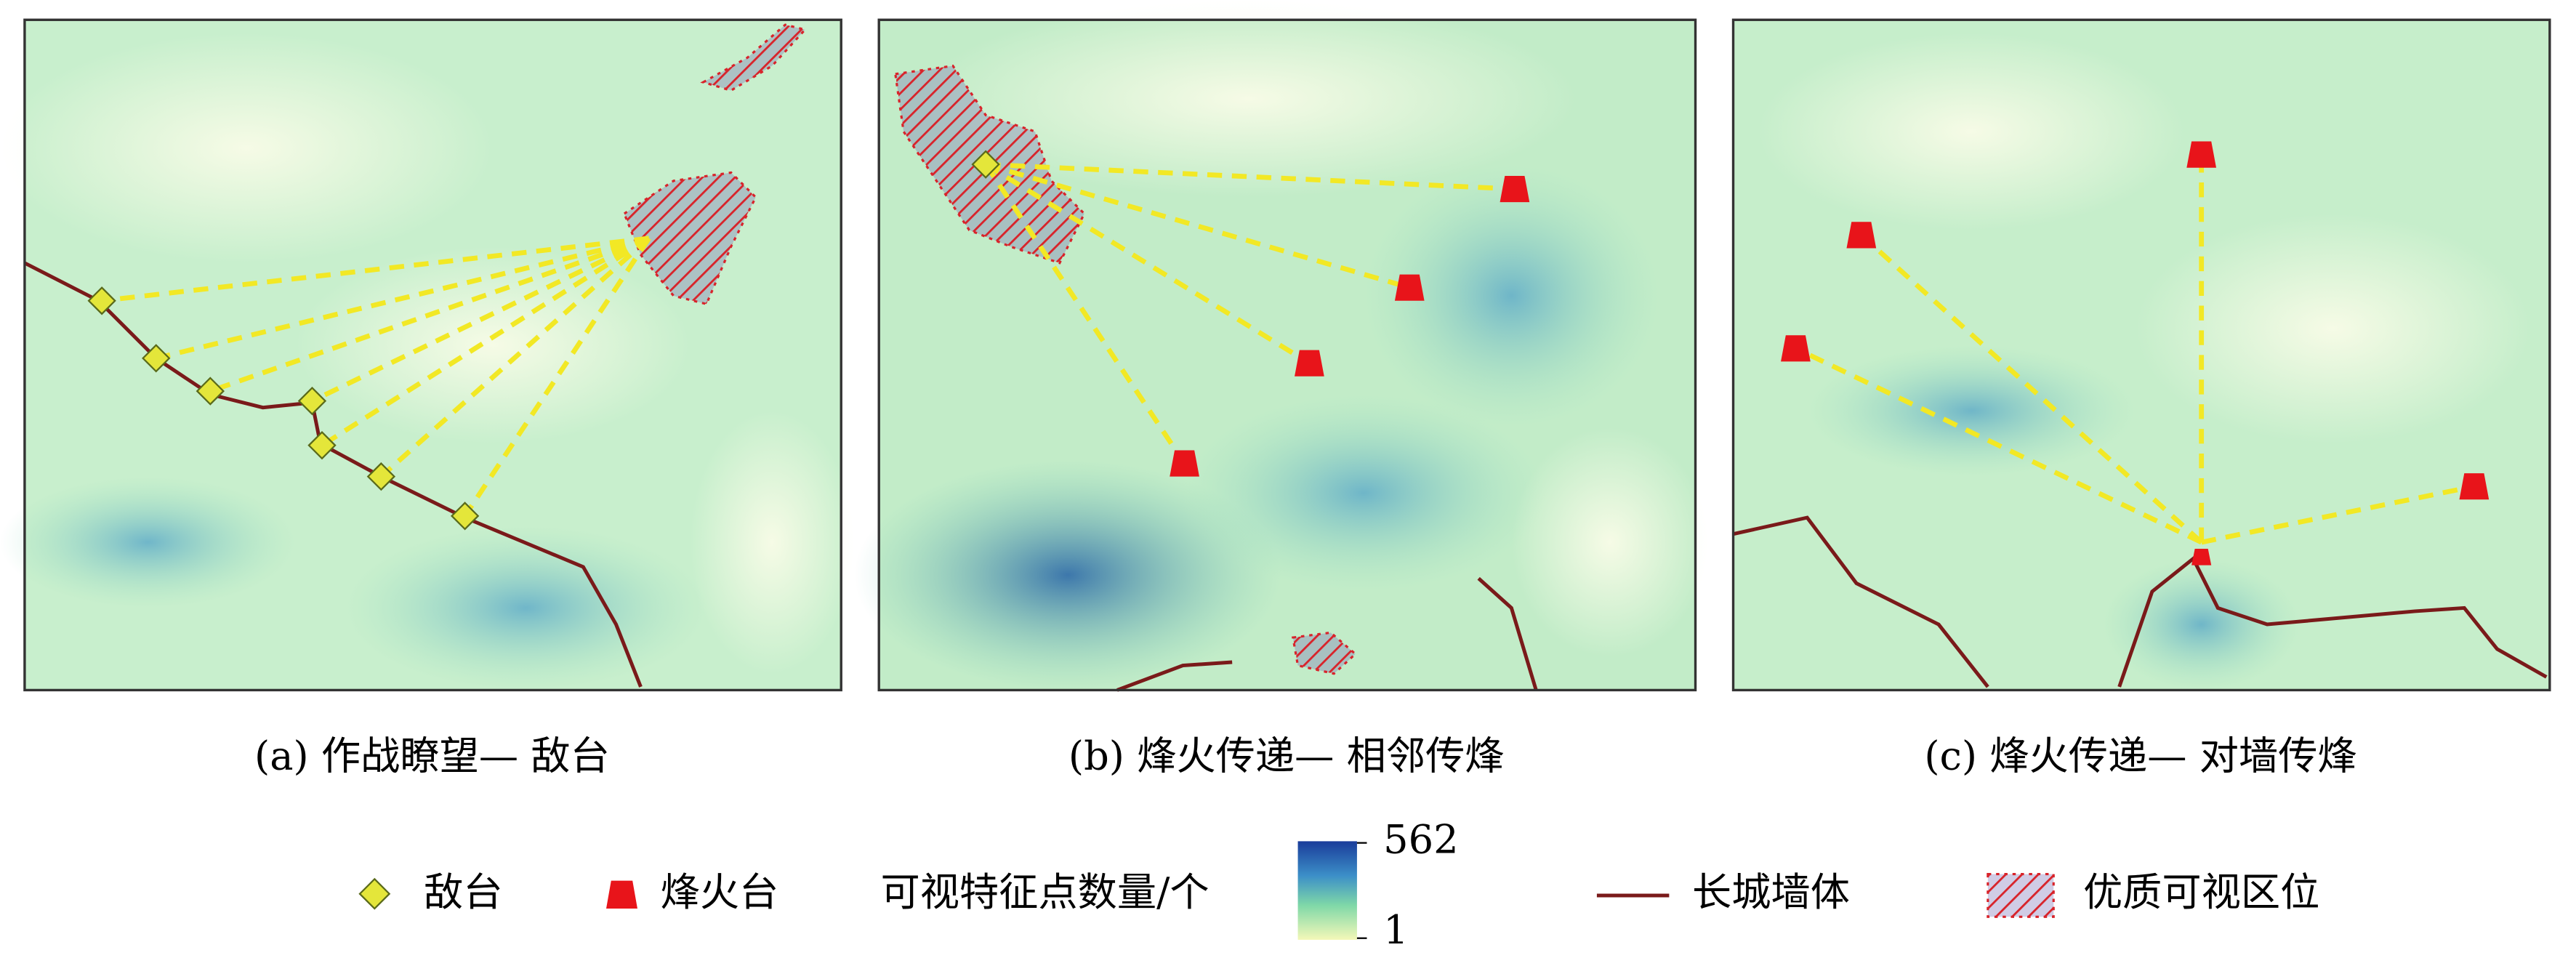 Image resolution: width=2576 pixels, height=958 pixels. What do you see at coordinates (1771, 892) in the screenshot?
I see `legend-label: 长城墙体` at bounding box center [1771, 892].